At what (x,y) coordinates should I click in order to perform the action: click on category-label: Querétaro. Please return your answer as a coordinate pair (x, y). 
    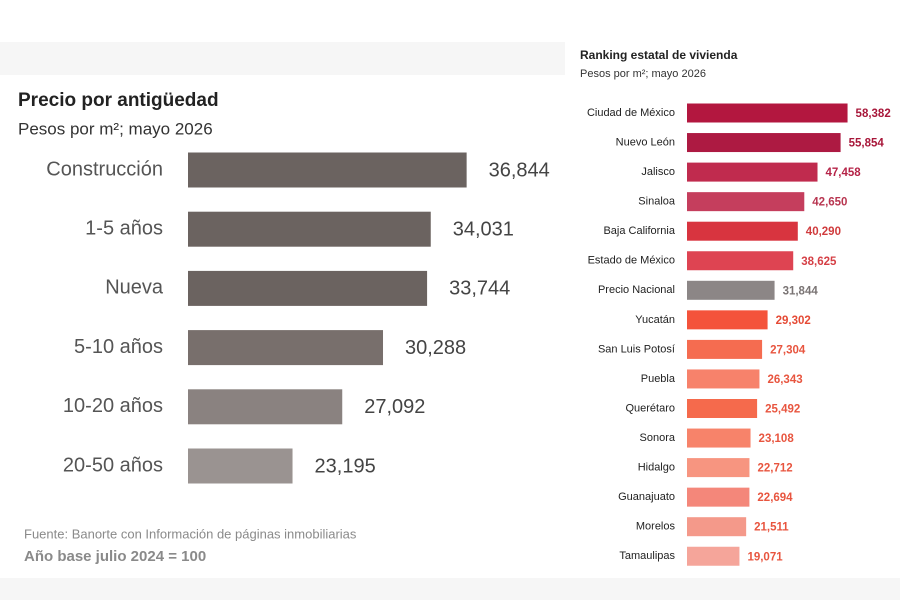
    Looking at the image, I should click on (650, 408).